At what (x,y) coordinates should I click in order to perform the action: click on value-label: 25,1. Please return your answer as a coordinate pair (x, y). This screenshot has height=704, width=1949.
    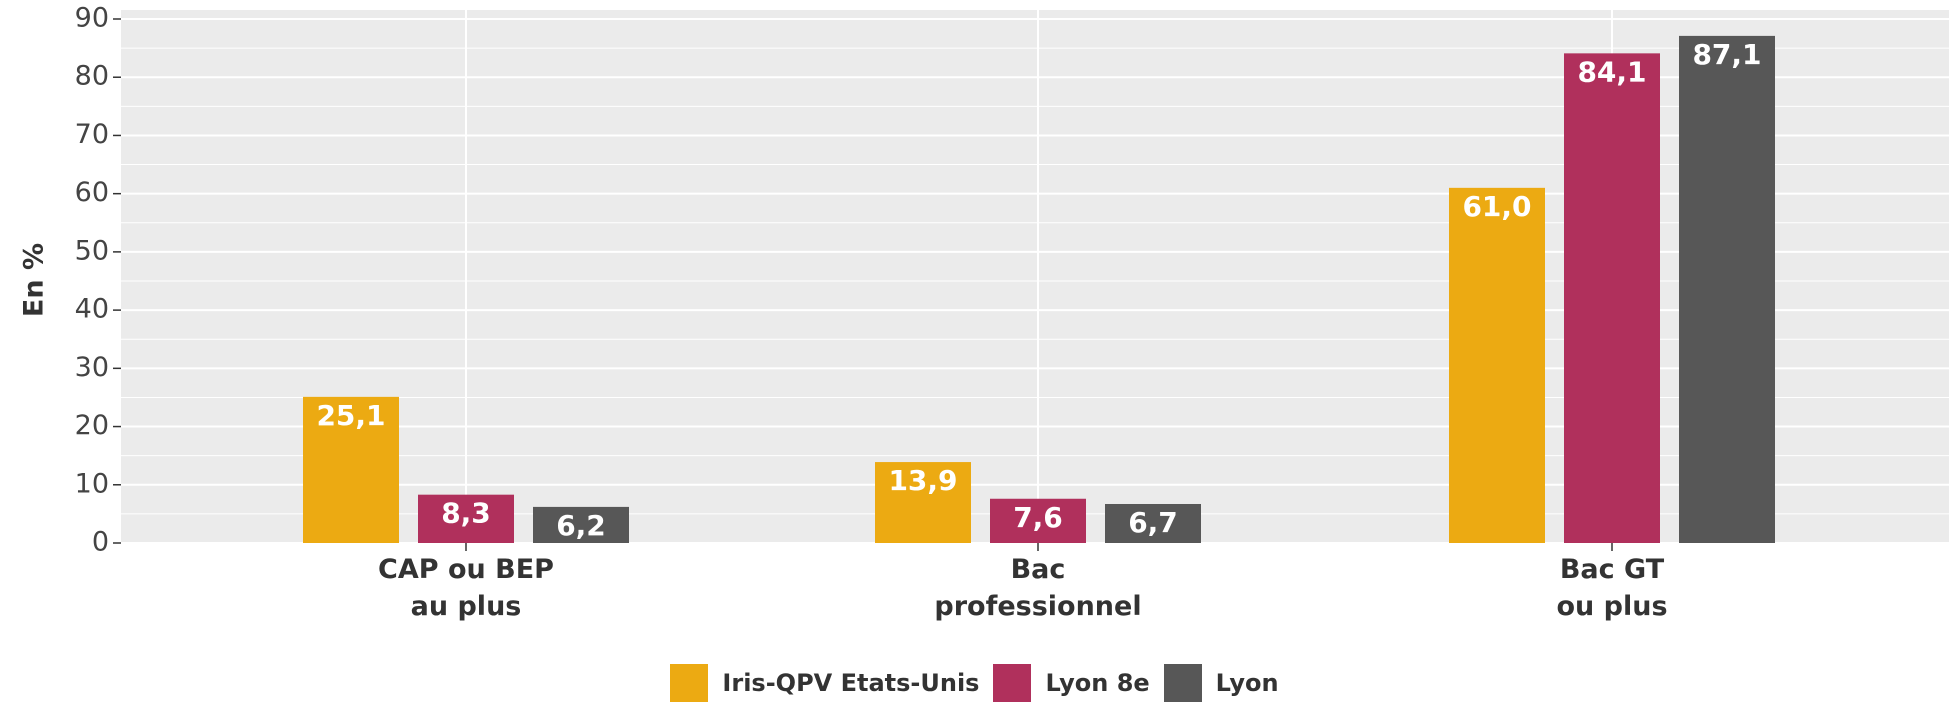
    Looking at the image, I should click on (350, 415).